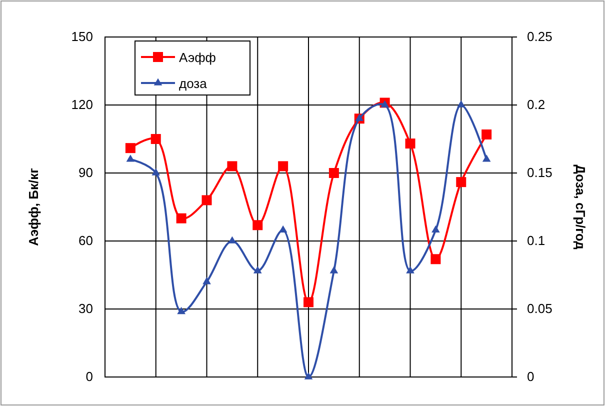  Describe the element at coordinates (539, 172) in the screenshot. I see `y2-tick-label: 0.15` at that location.